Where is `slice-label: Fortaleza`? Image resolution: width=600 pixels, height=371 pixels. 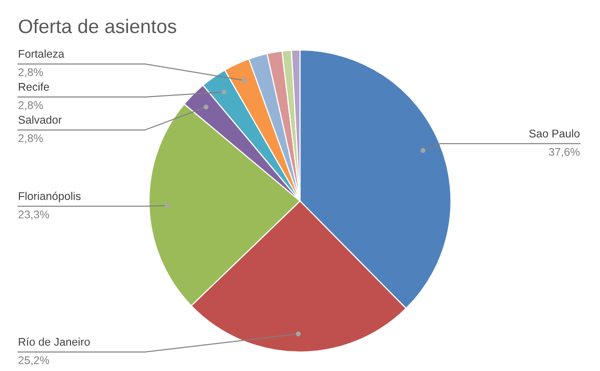
slice-label: Fortaleza is located at coordinates (41, 54).